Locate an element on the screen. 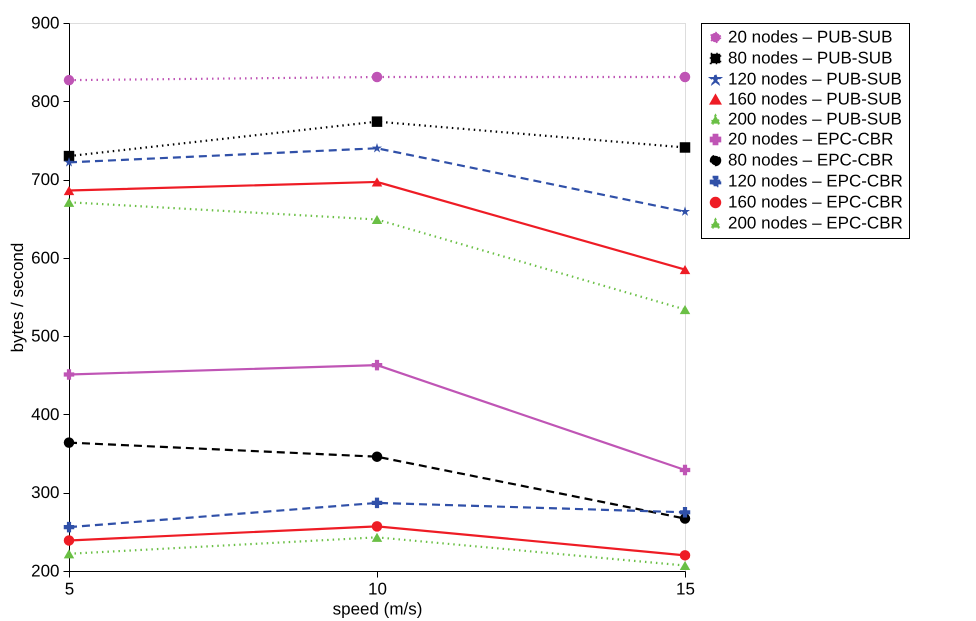 Image resolution: width=976 pixels, height=621 pixels. legend-label: 160 nodes – PUB-SUB is located at coordinates (815, 99).